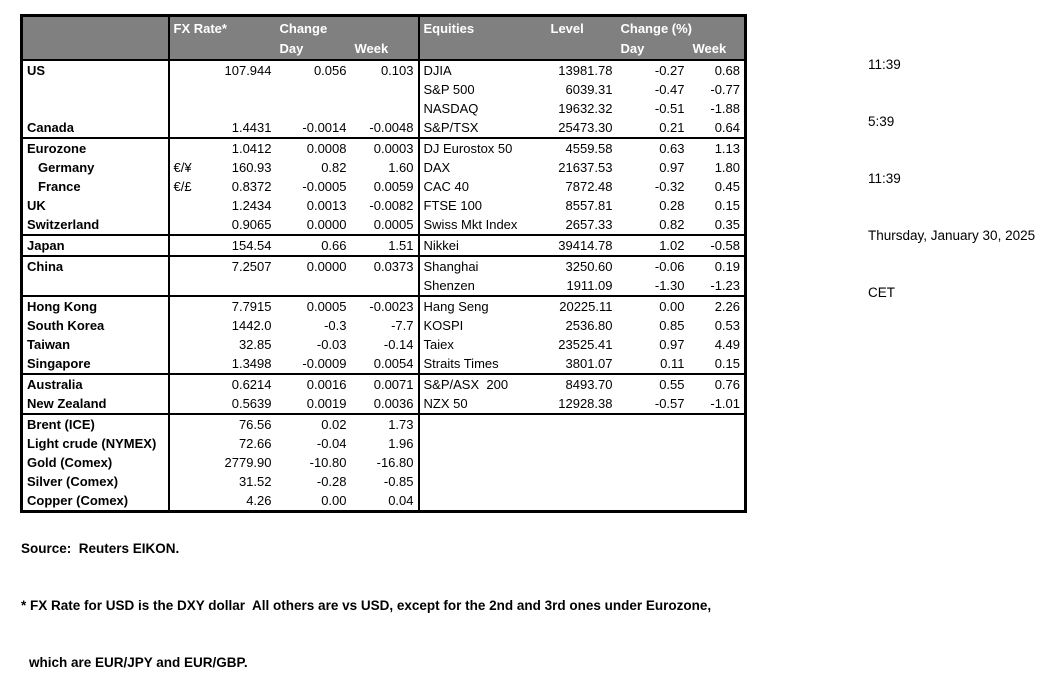  I want to click on cell-equity-level: 3250.60, so click(581, 265).